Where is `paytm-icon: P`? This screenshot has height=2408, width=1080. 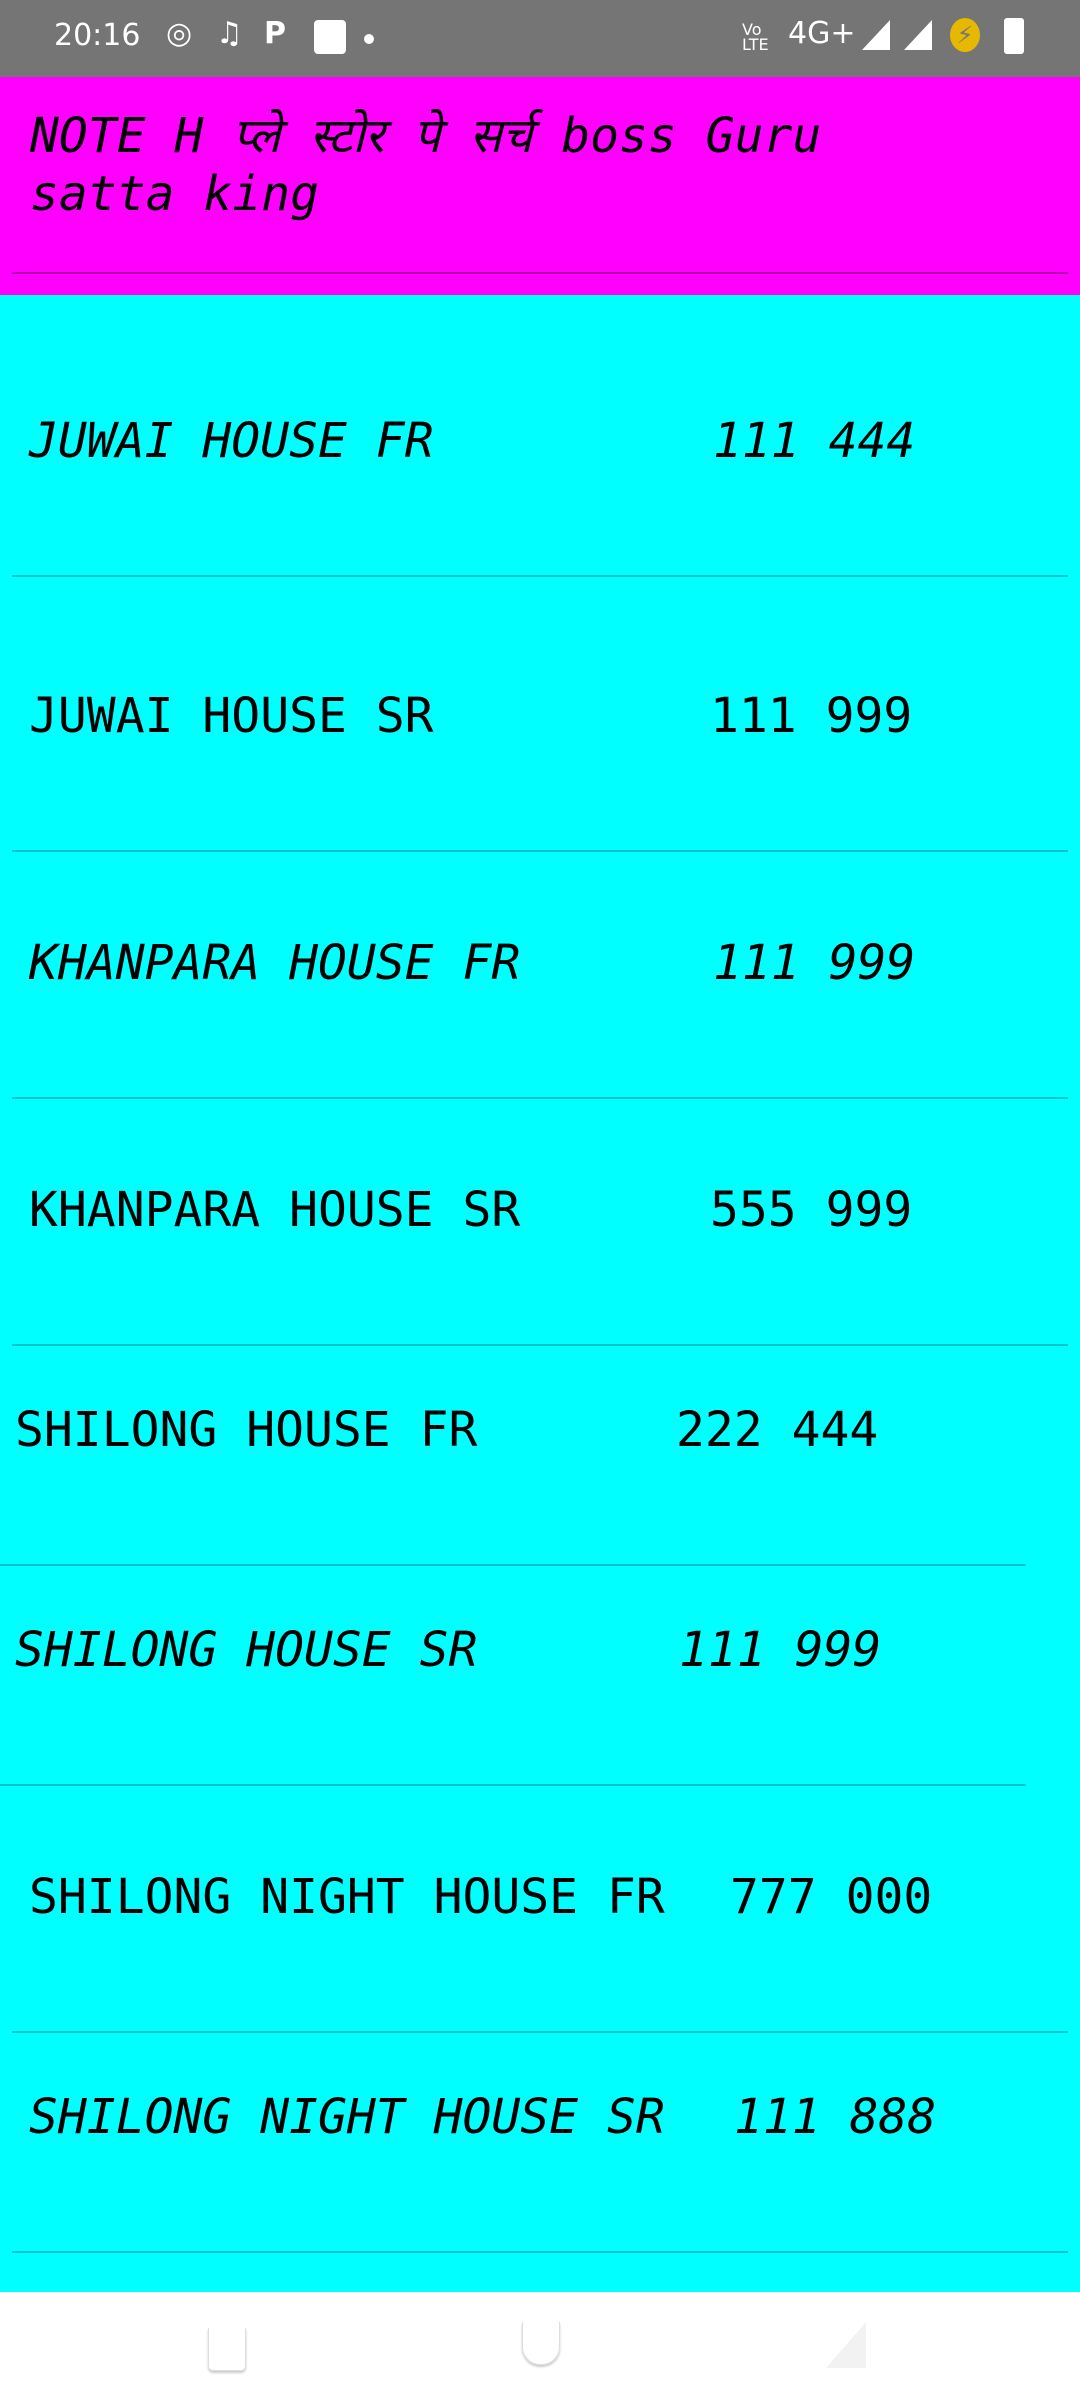
paytm-icon: P is located at coordinates (275, 33).